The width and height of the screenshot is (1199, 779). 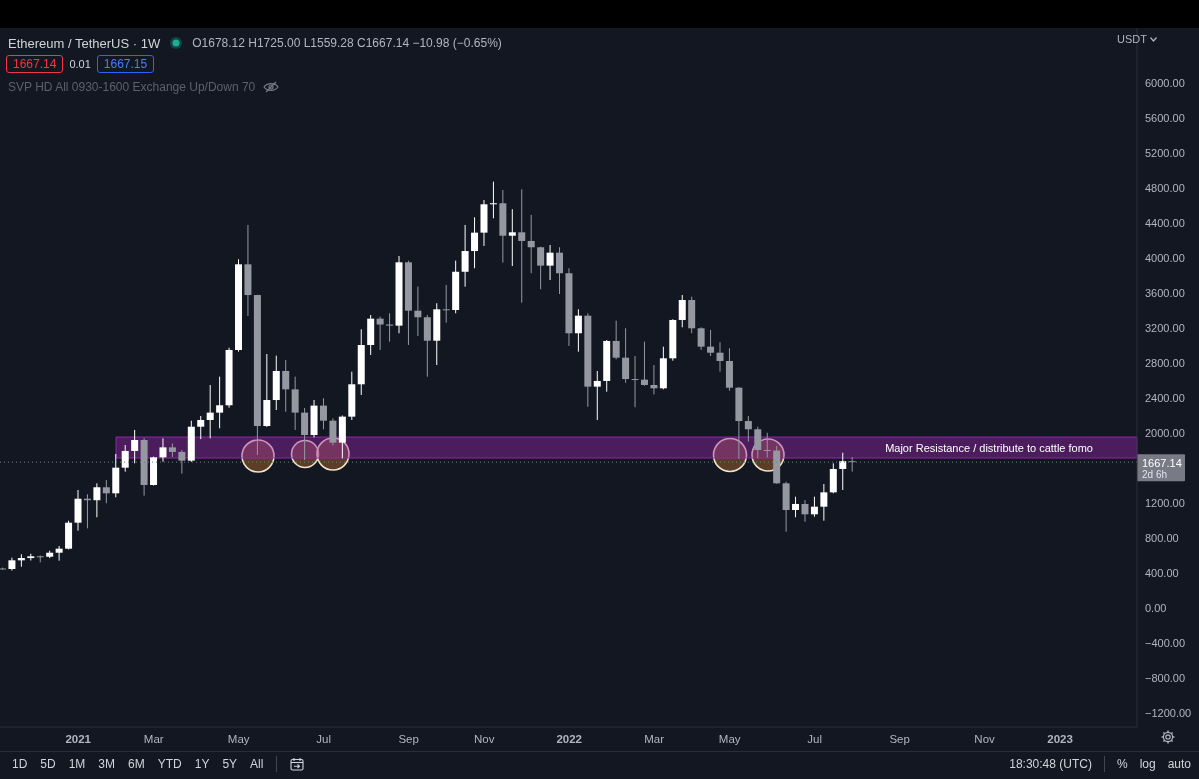 I want to click on y-tick-label: −800.00, so click(x=1165, y=678).